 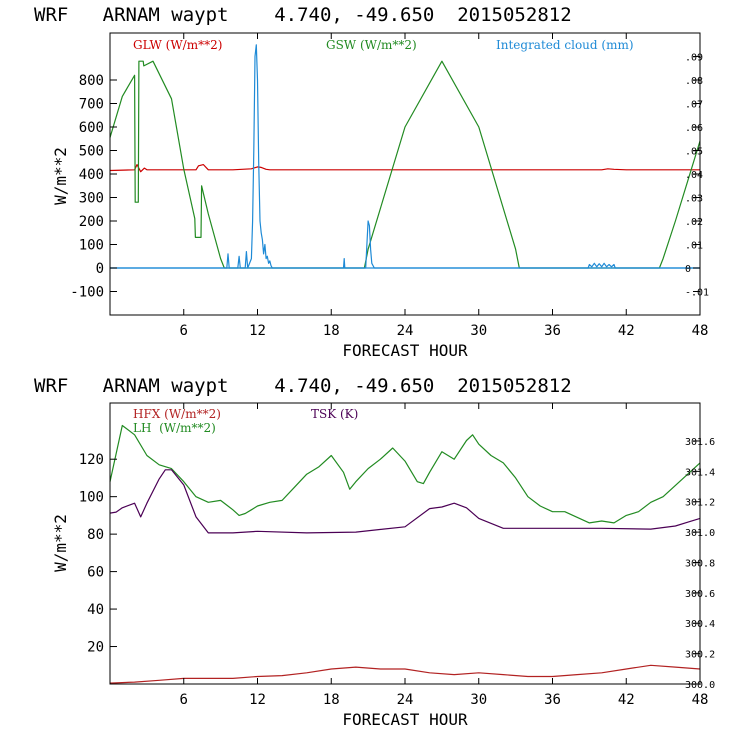 What do you see at coordinates (697, 293) in the screenshot?
I see `chart-1-y2-tick-label: -.01` at bounding box center [697, 293].